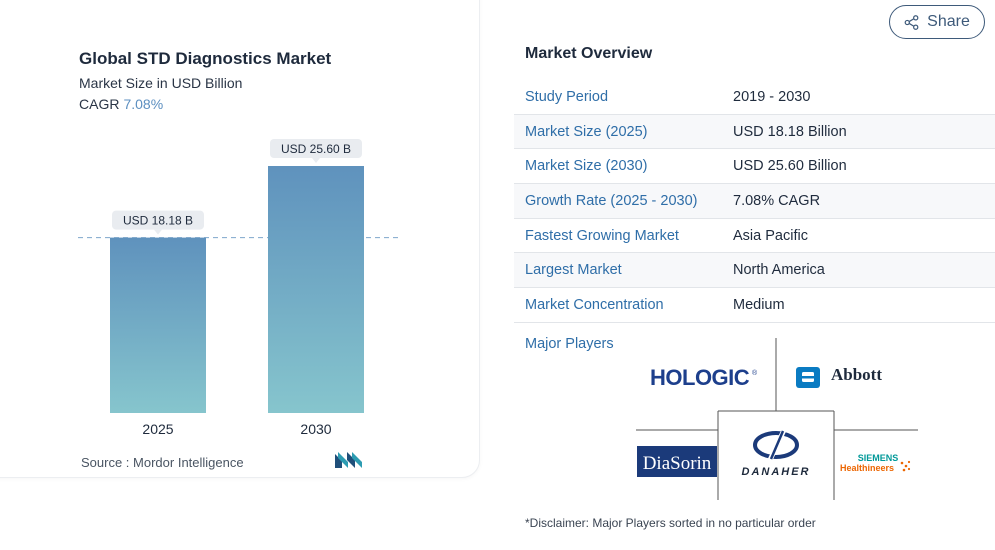 The width and height of the screenshot is (995, 550). What do you see at coordinates (790, 131) in the screenshot?
I see `overview-value: USD 18.18 Billion` at bounding box center [790, 131].